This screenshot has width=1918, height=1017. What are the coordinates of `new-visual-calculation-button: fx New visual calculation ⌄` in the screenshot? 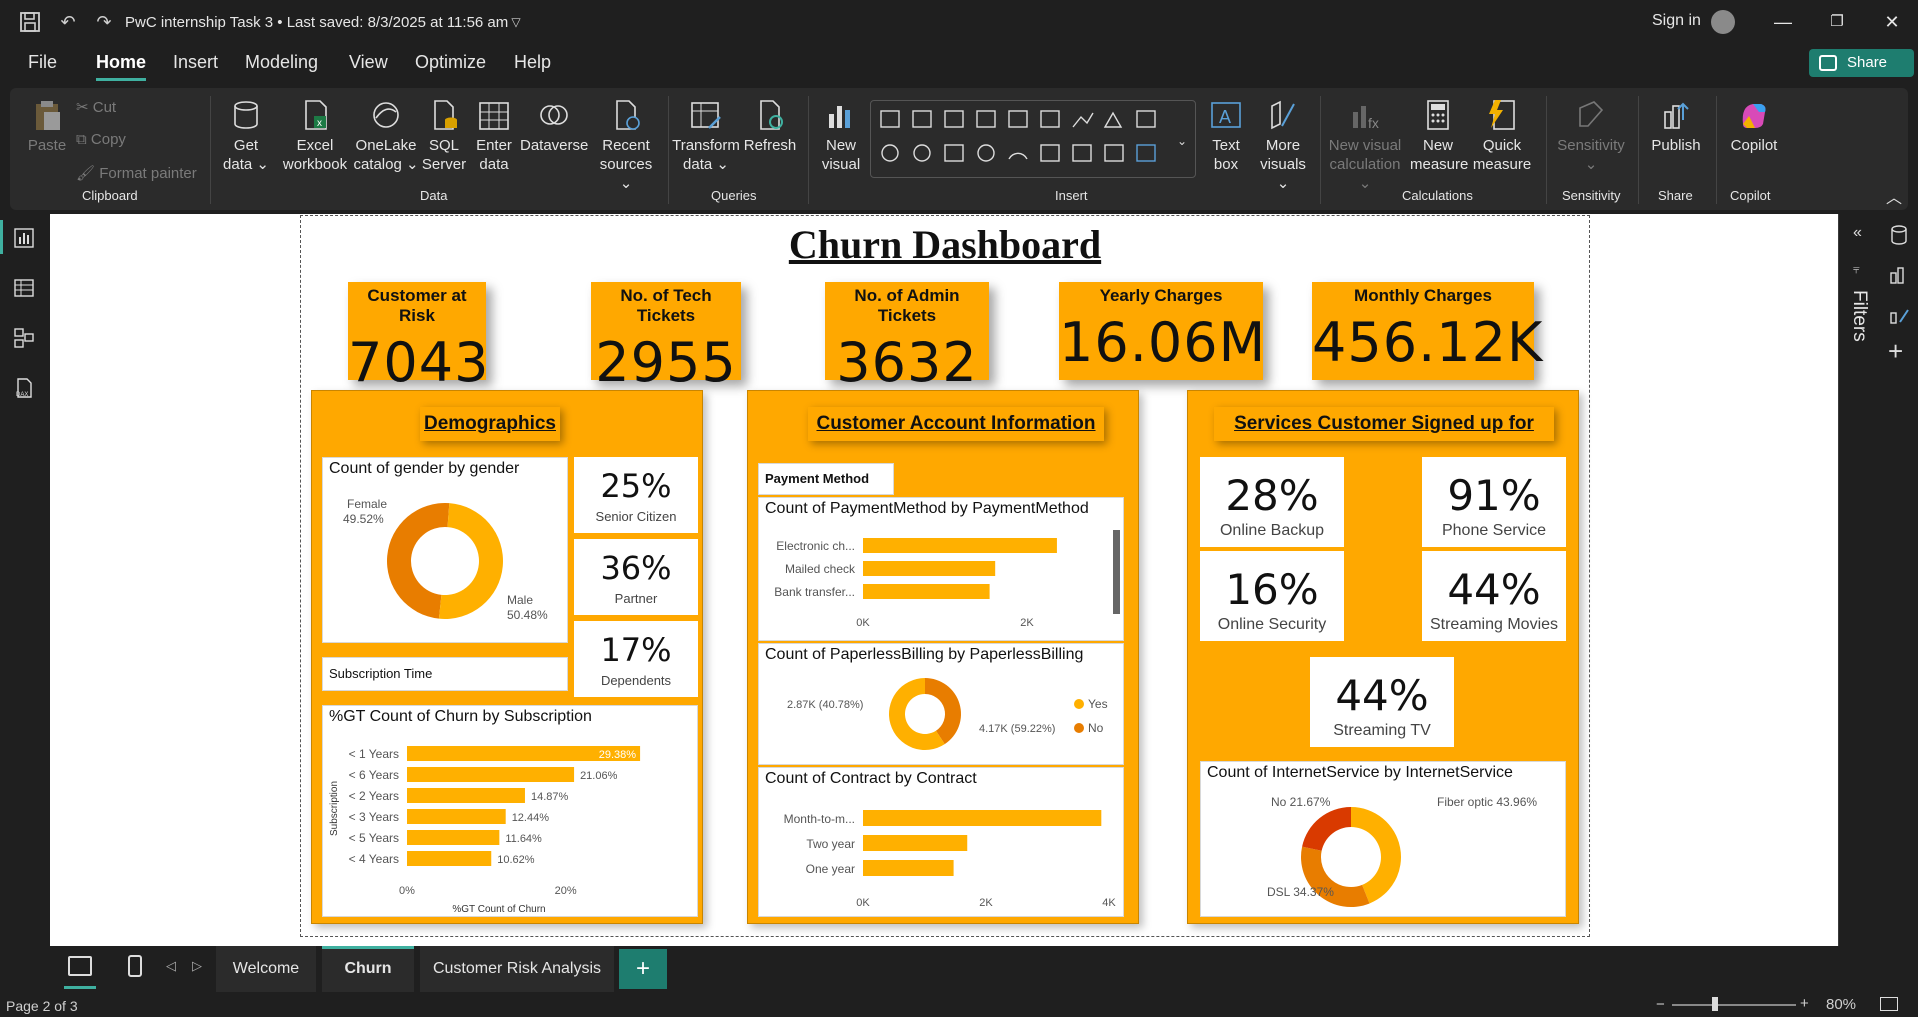 It's located at (1365, 145).